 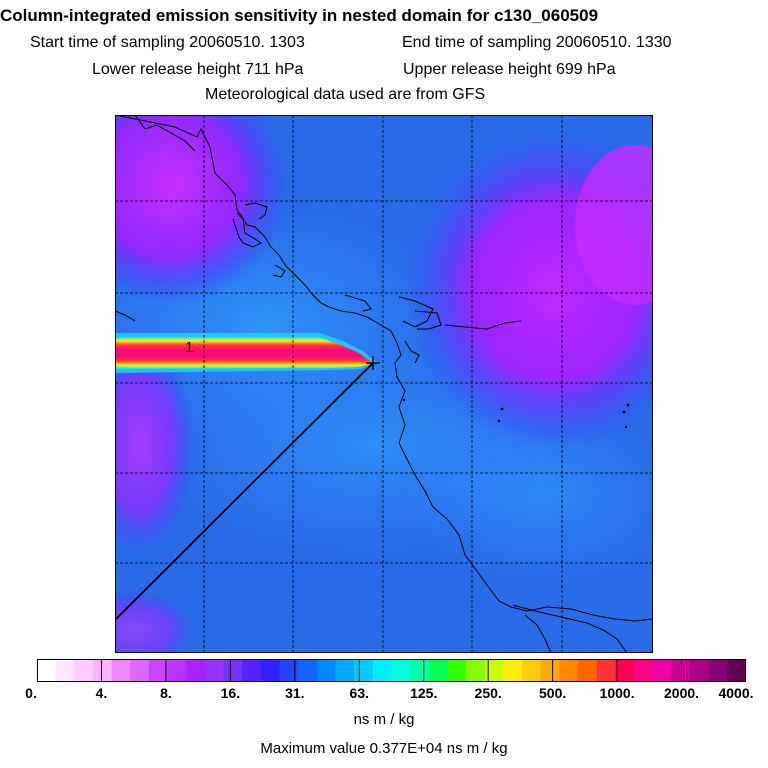 I want to click on release-point-marker, so click(x=373, y=363).